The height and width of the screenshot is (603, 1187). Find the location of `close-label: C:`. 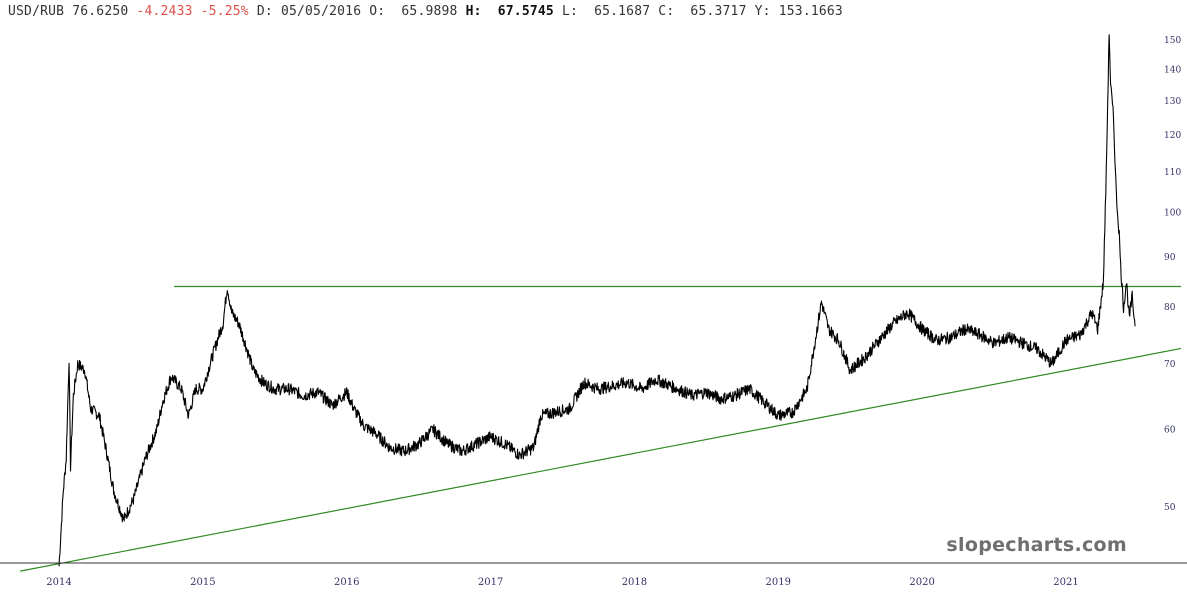

close-label: C: is located at coordinates (666, 11).